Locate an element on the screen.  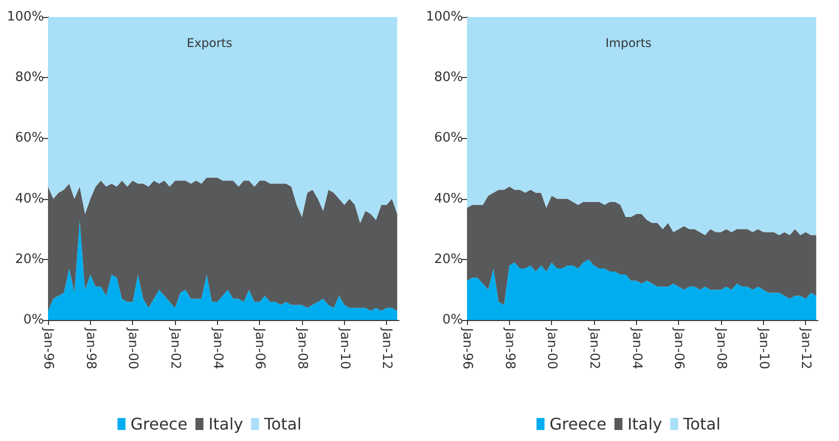
text: Exports is located at coordinates (209, 43).